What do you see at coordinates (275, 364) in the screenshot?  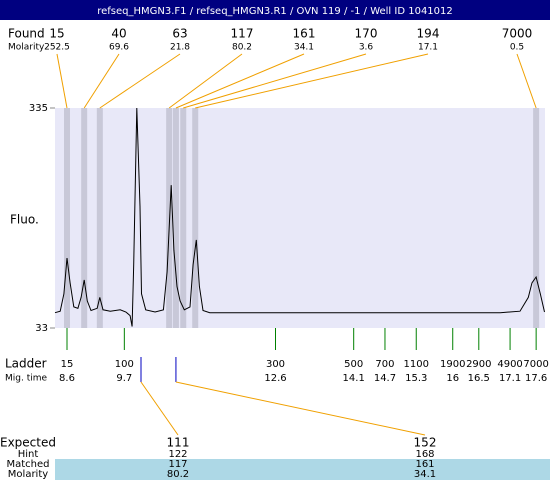 I see `ladder-size: 300` at bounding box center [275, 364].